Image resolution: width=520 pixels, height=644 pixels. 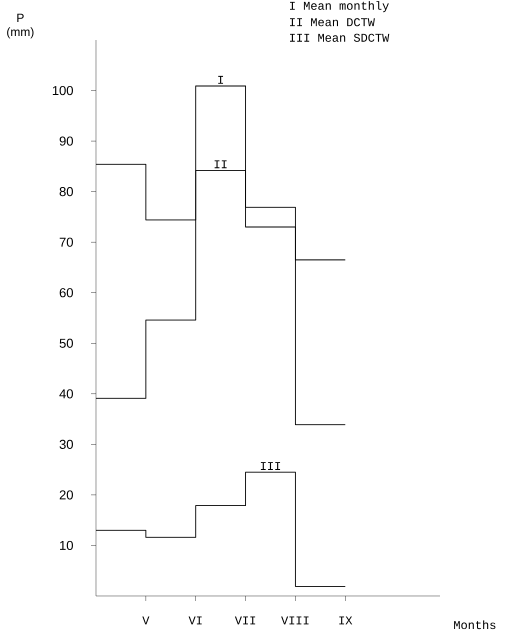 What do you see at coordinates (339, 6) in the screenshot?
I see `text: I Mean monthly` at bounding box center [339, 6].